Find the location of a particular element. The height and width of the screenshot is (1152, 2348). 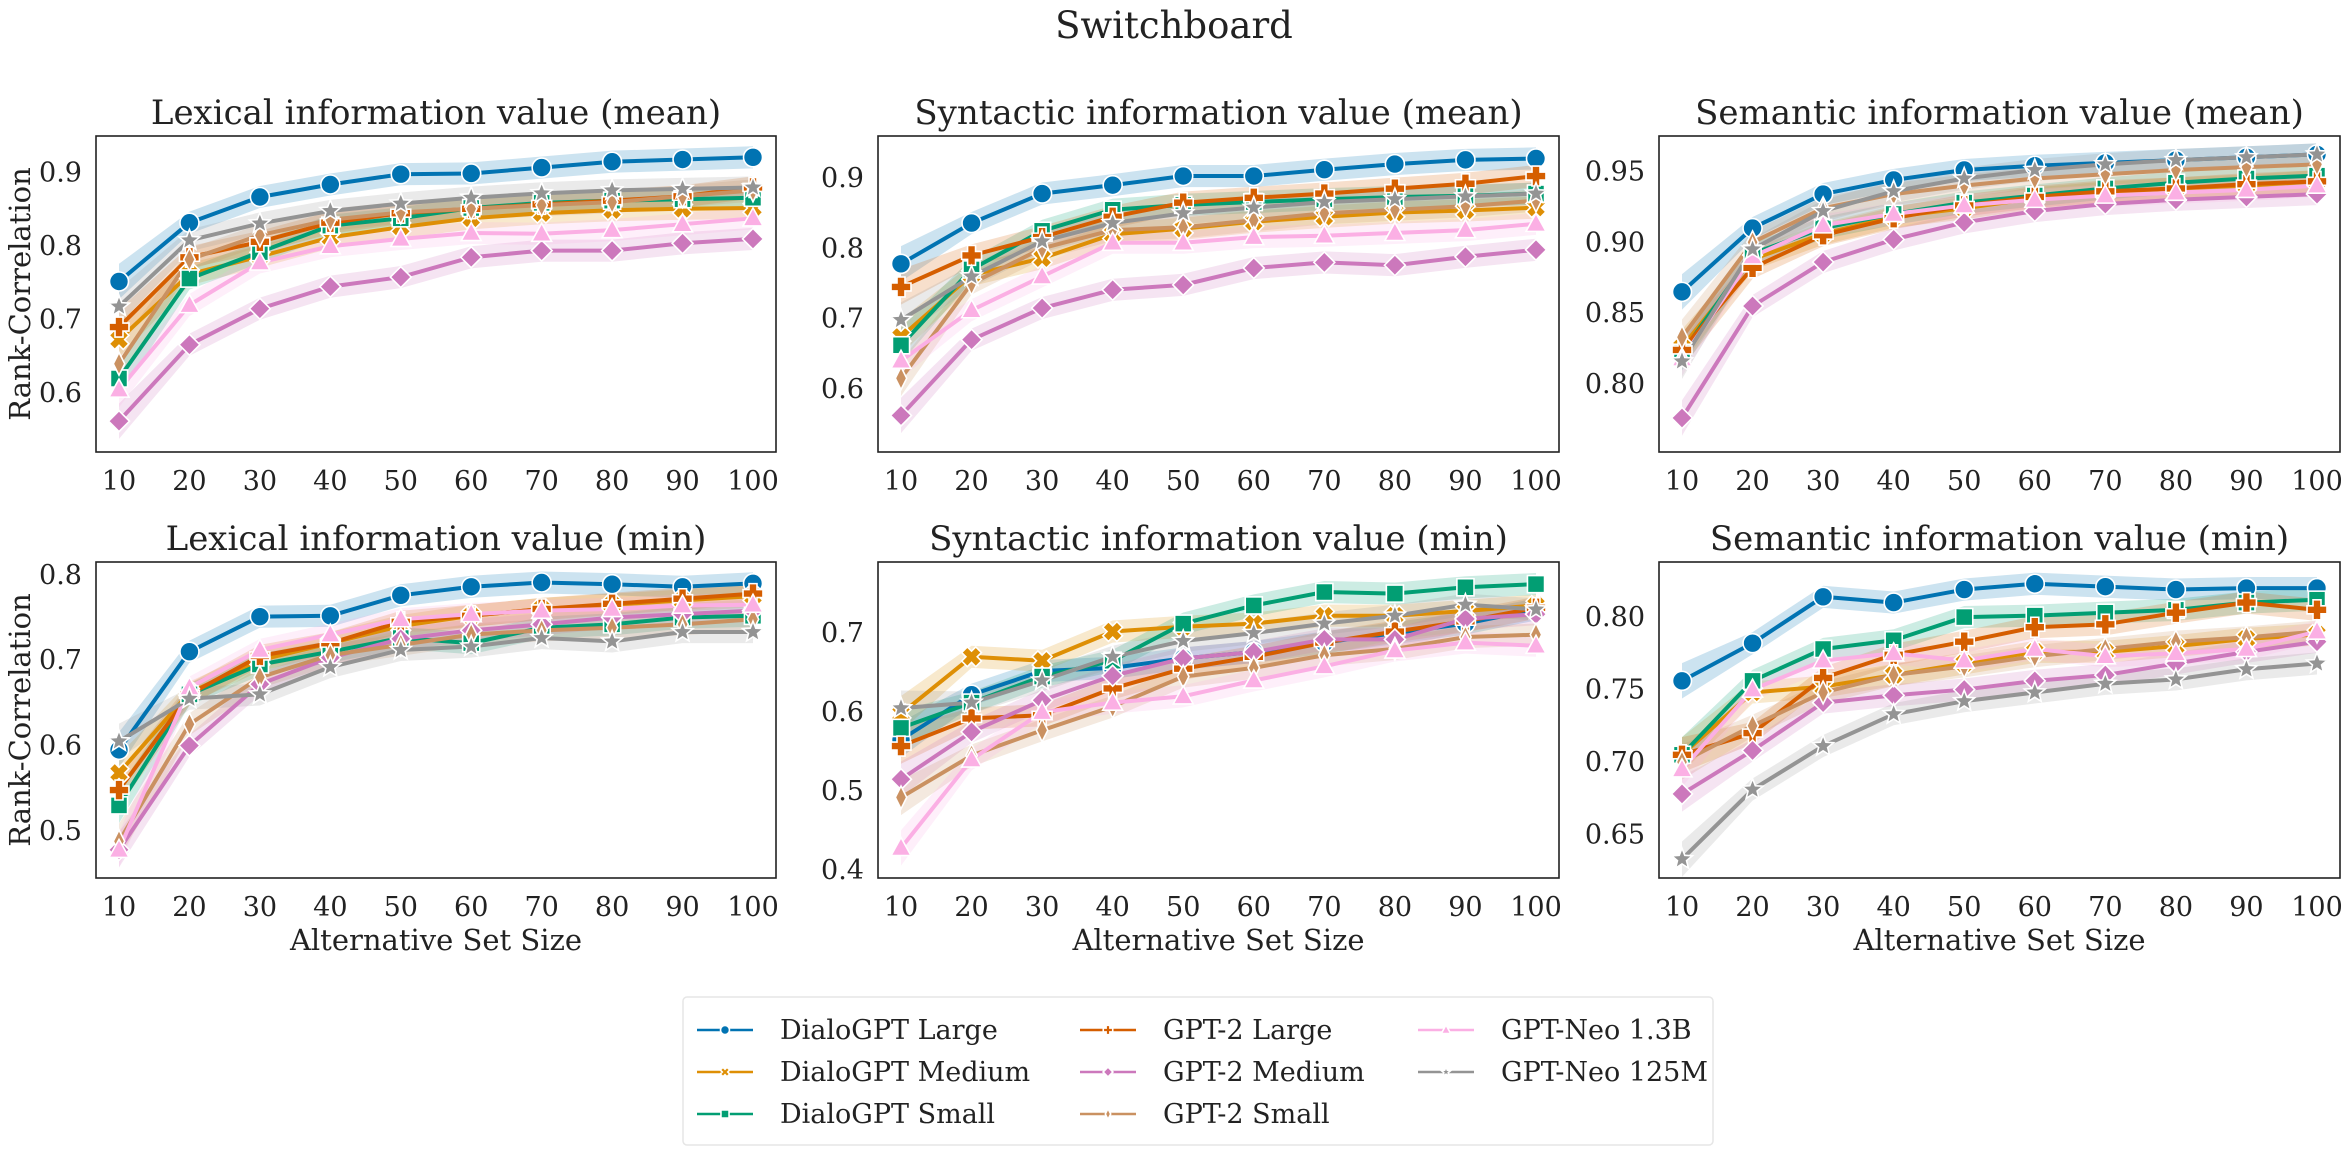

panel-6-y-tick-2: 0.75 is located at coordinates (1615, 690).